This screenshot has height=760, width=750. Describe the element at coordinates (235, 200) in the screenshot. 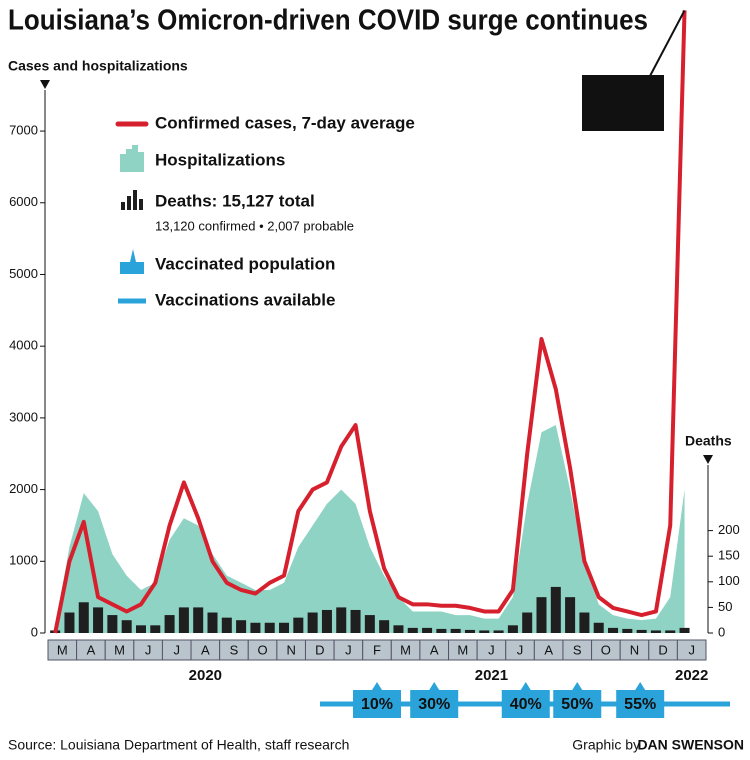

I see `legend-label: Deaths: 15,127 total` at that location.